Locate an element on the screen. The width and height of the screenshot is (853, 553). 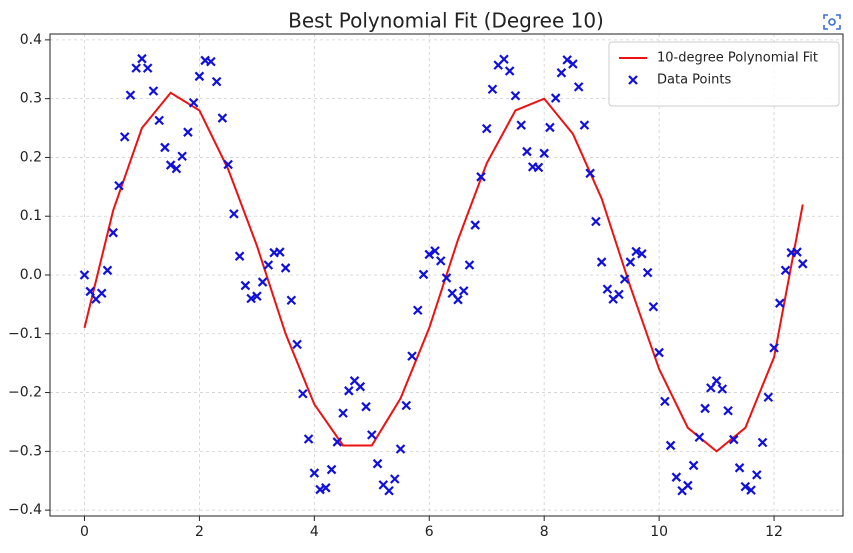
y-tick-label: 0.0 is located at coordinates (31, 275).